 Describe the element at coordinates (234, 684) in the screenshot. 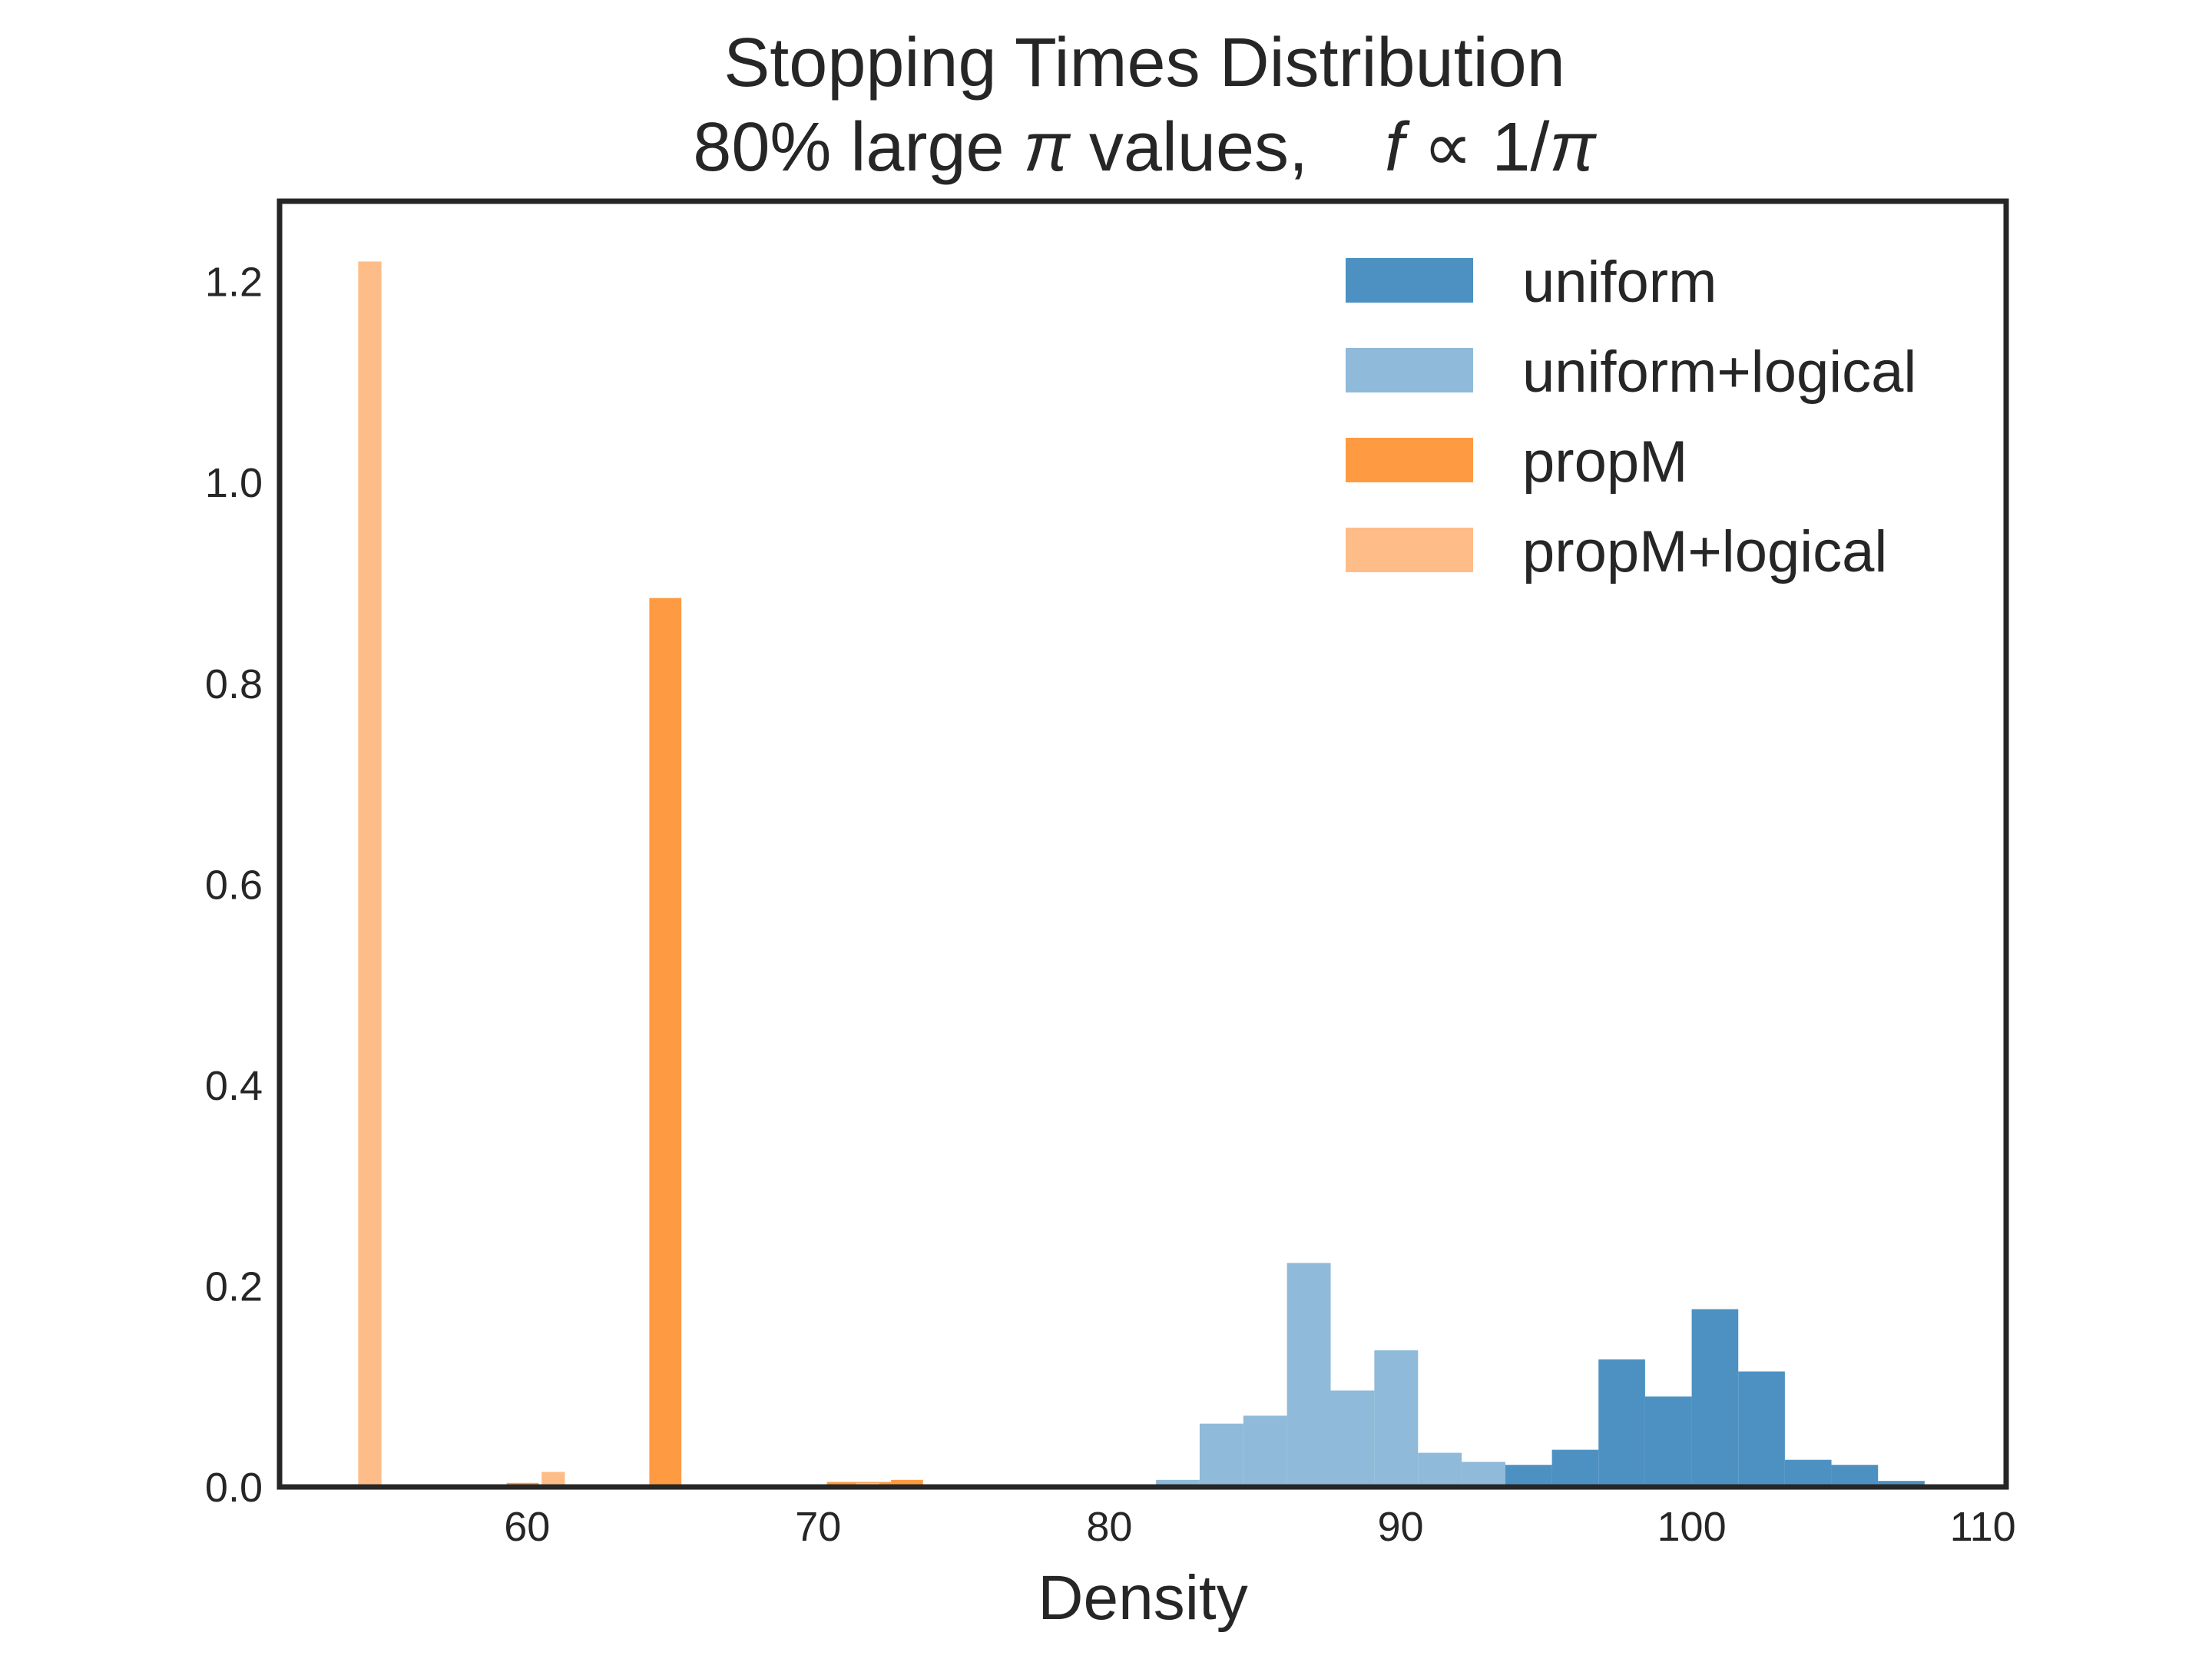

I see `y-tick-label: 0.8` at that location.